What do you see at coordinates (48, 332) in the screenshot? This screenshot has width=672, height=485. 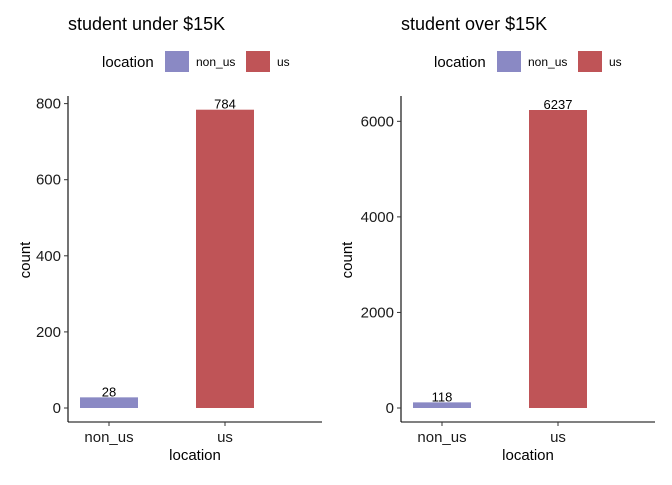 I see `y-tick-label: 200` at bounding box center [48, 332].